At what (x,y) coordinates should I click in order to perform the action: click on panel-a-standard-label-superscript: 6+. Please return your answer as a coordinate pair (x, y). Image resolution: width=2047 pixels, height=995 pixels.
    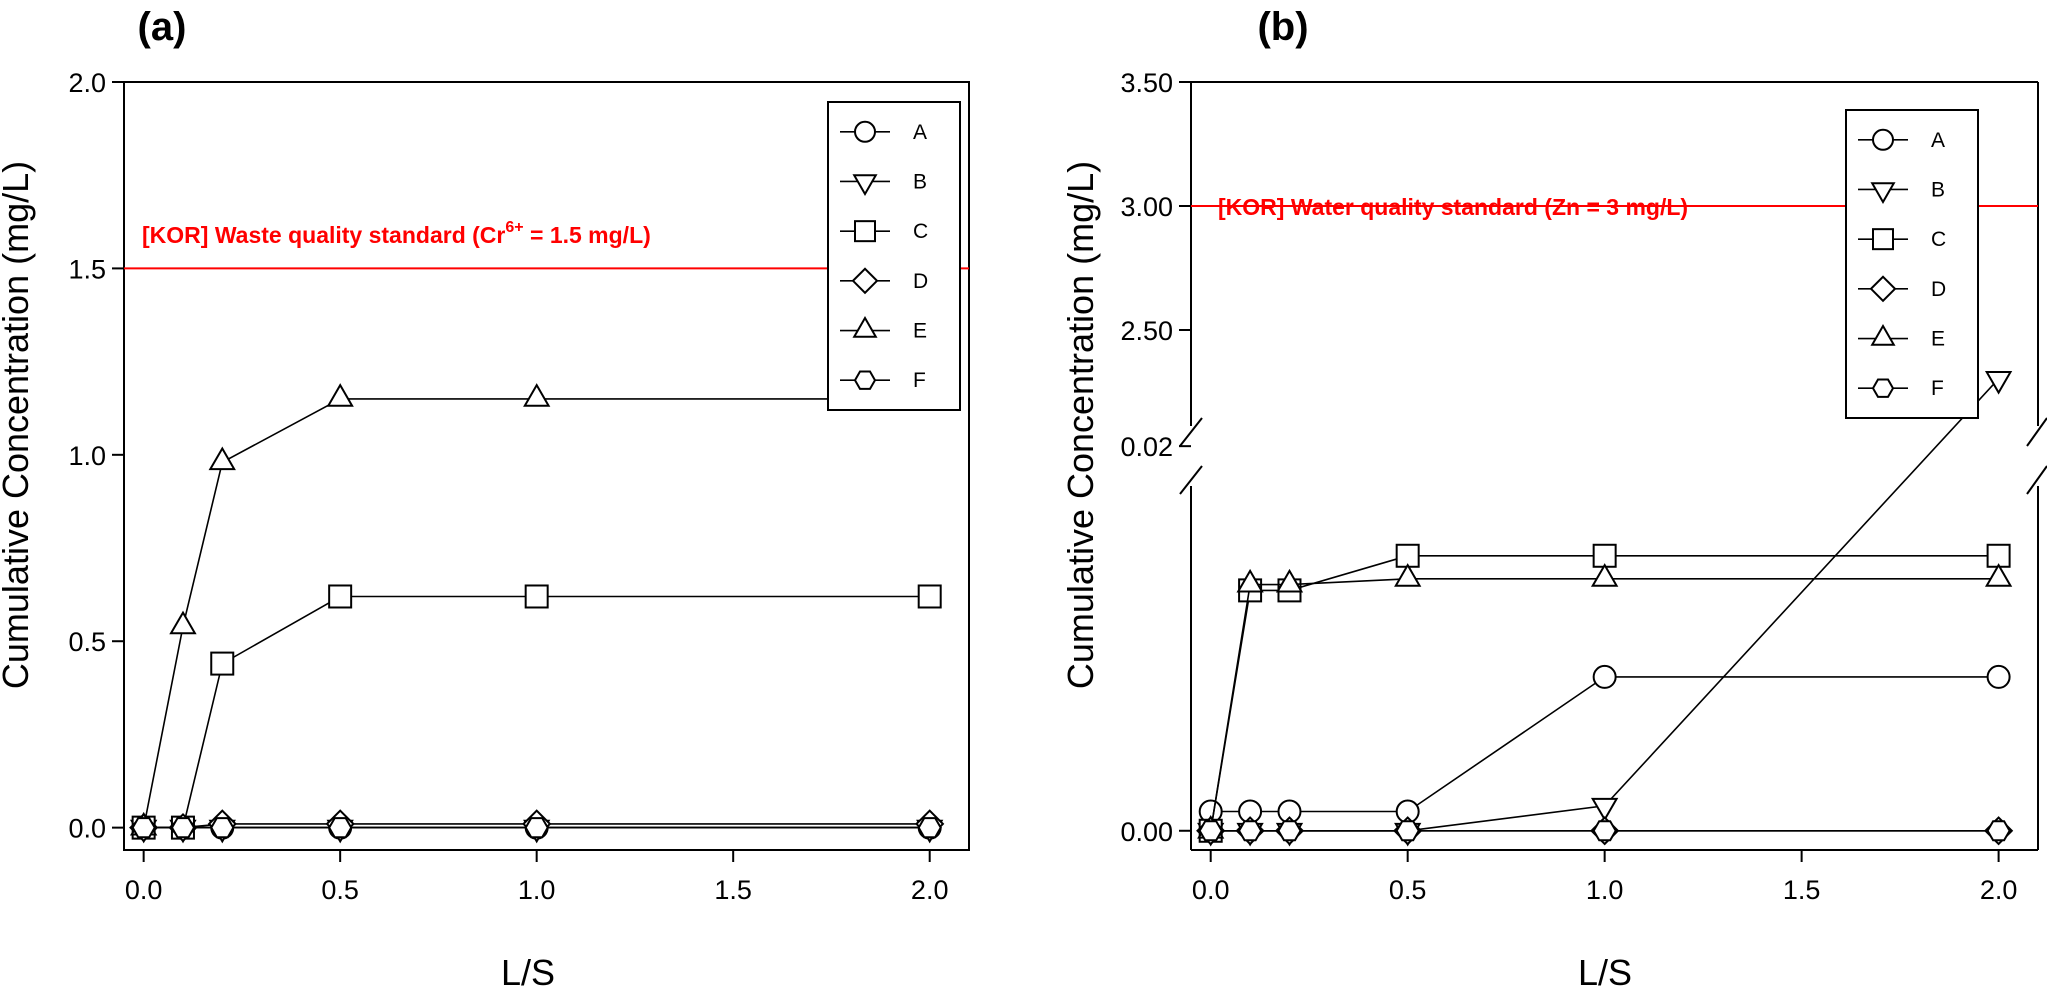
    Looking at the image, I should click on (514, 227).